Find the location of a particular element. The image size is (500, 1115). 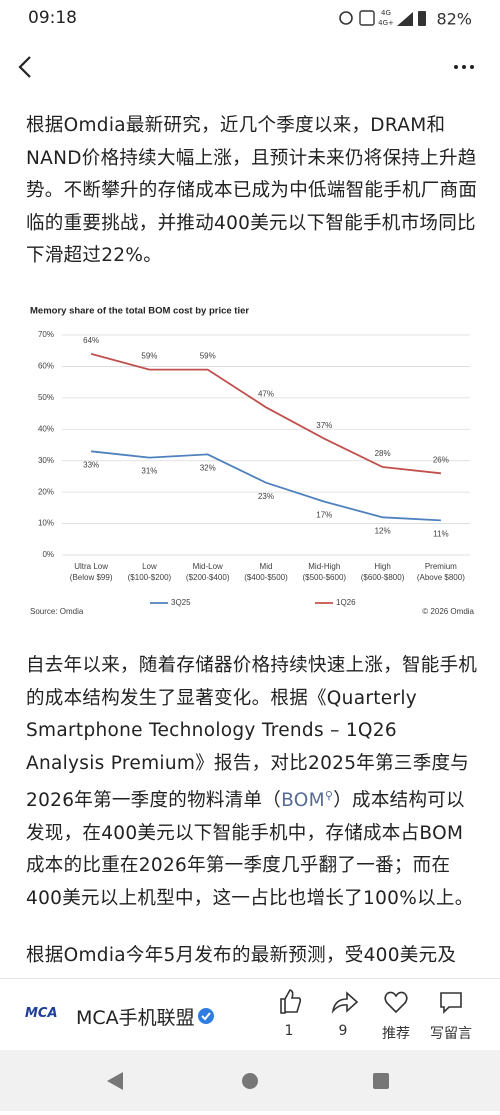

status-time: 09:18 is located at coordinates (52, 18).